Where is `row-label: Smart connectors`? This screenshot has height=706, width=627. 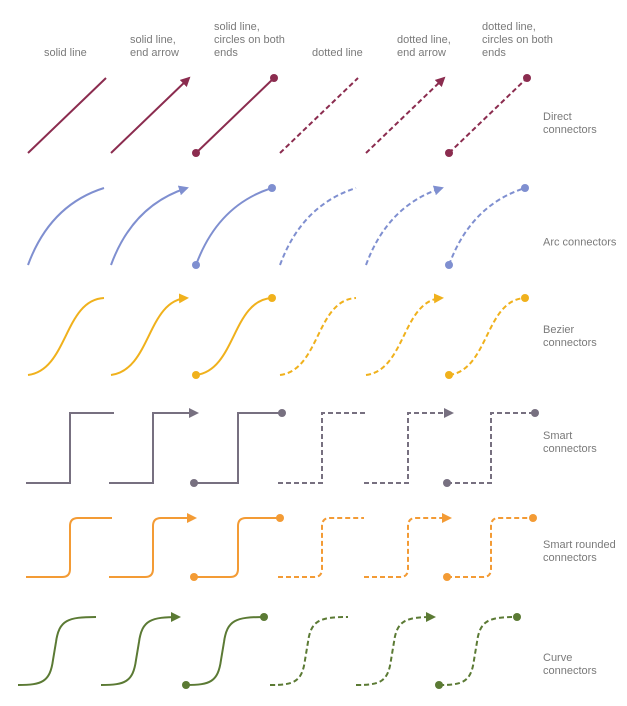
row-label: Smart connectors is located at coordinates (570, 442).